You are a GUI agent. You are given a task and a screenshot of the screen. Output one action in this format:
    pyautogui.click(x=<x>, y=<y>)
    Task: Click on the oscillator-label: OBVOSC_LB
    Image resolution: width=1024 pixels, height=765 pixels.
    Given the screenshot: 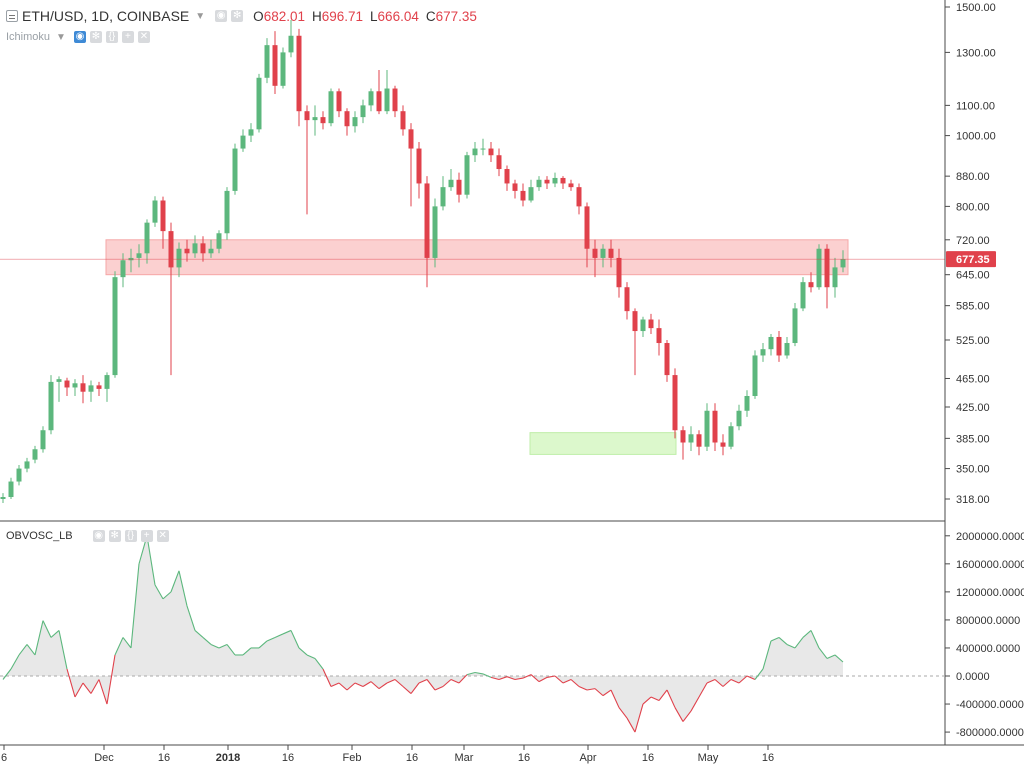 What is the action you would take?
    pyautogui.click(x=39, y=536)
    